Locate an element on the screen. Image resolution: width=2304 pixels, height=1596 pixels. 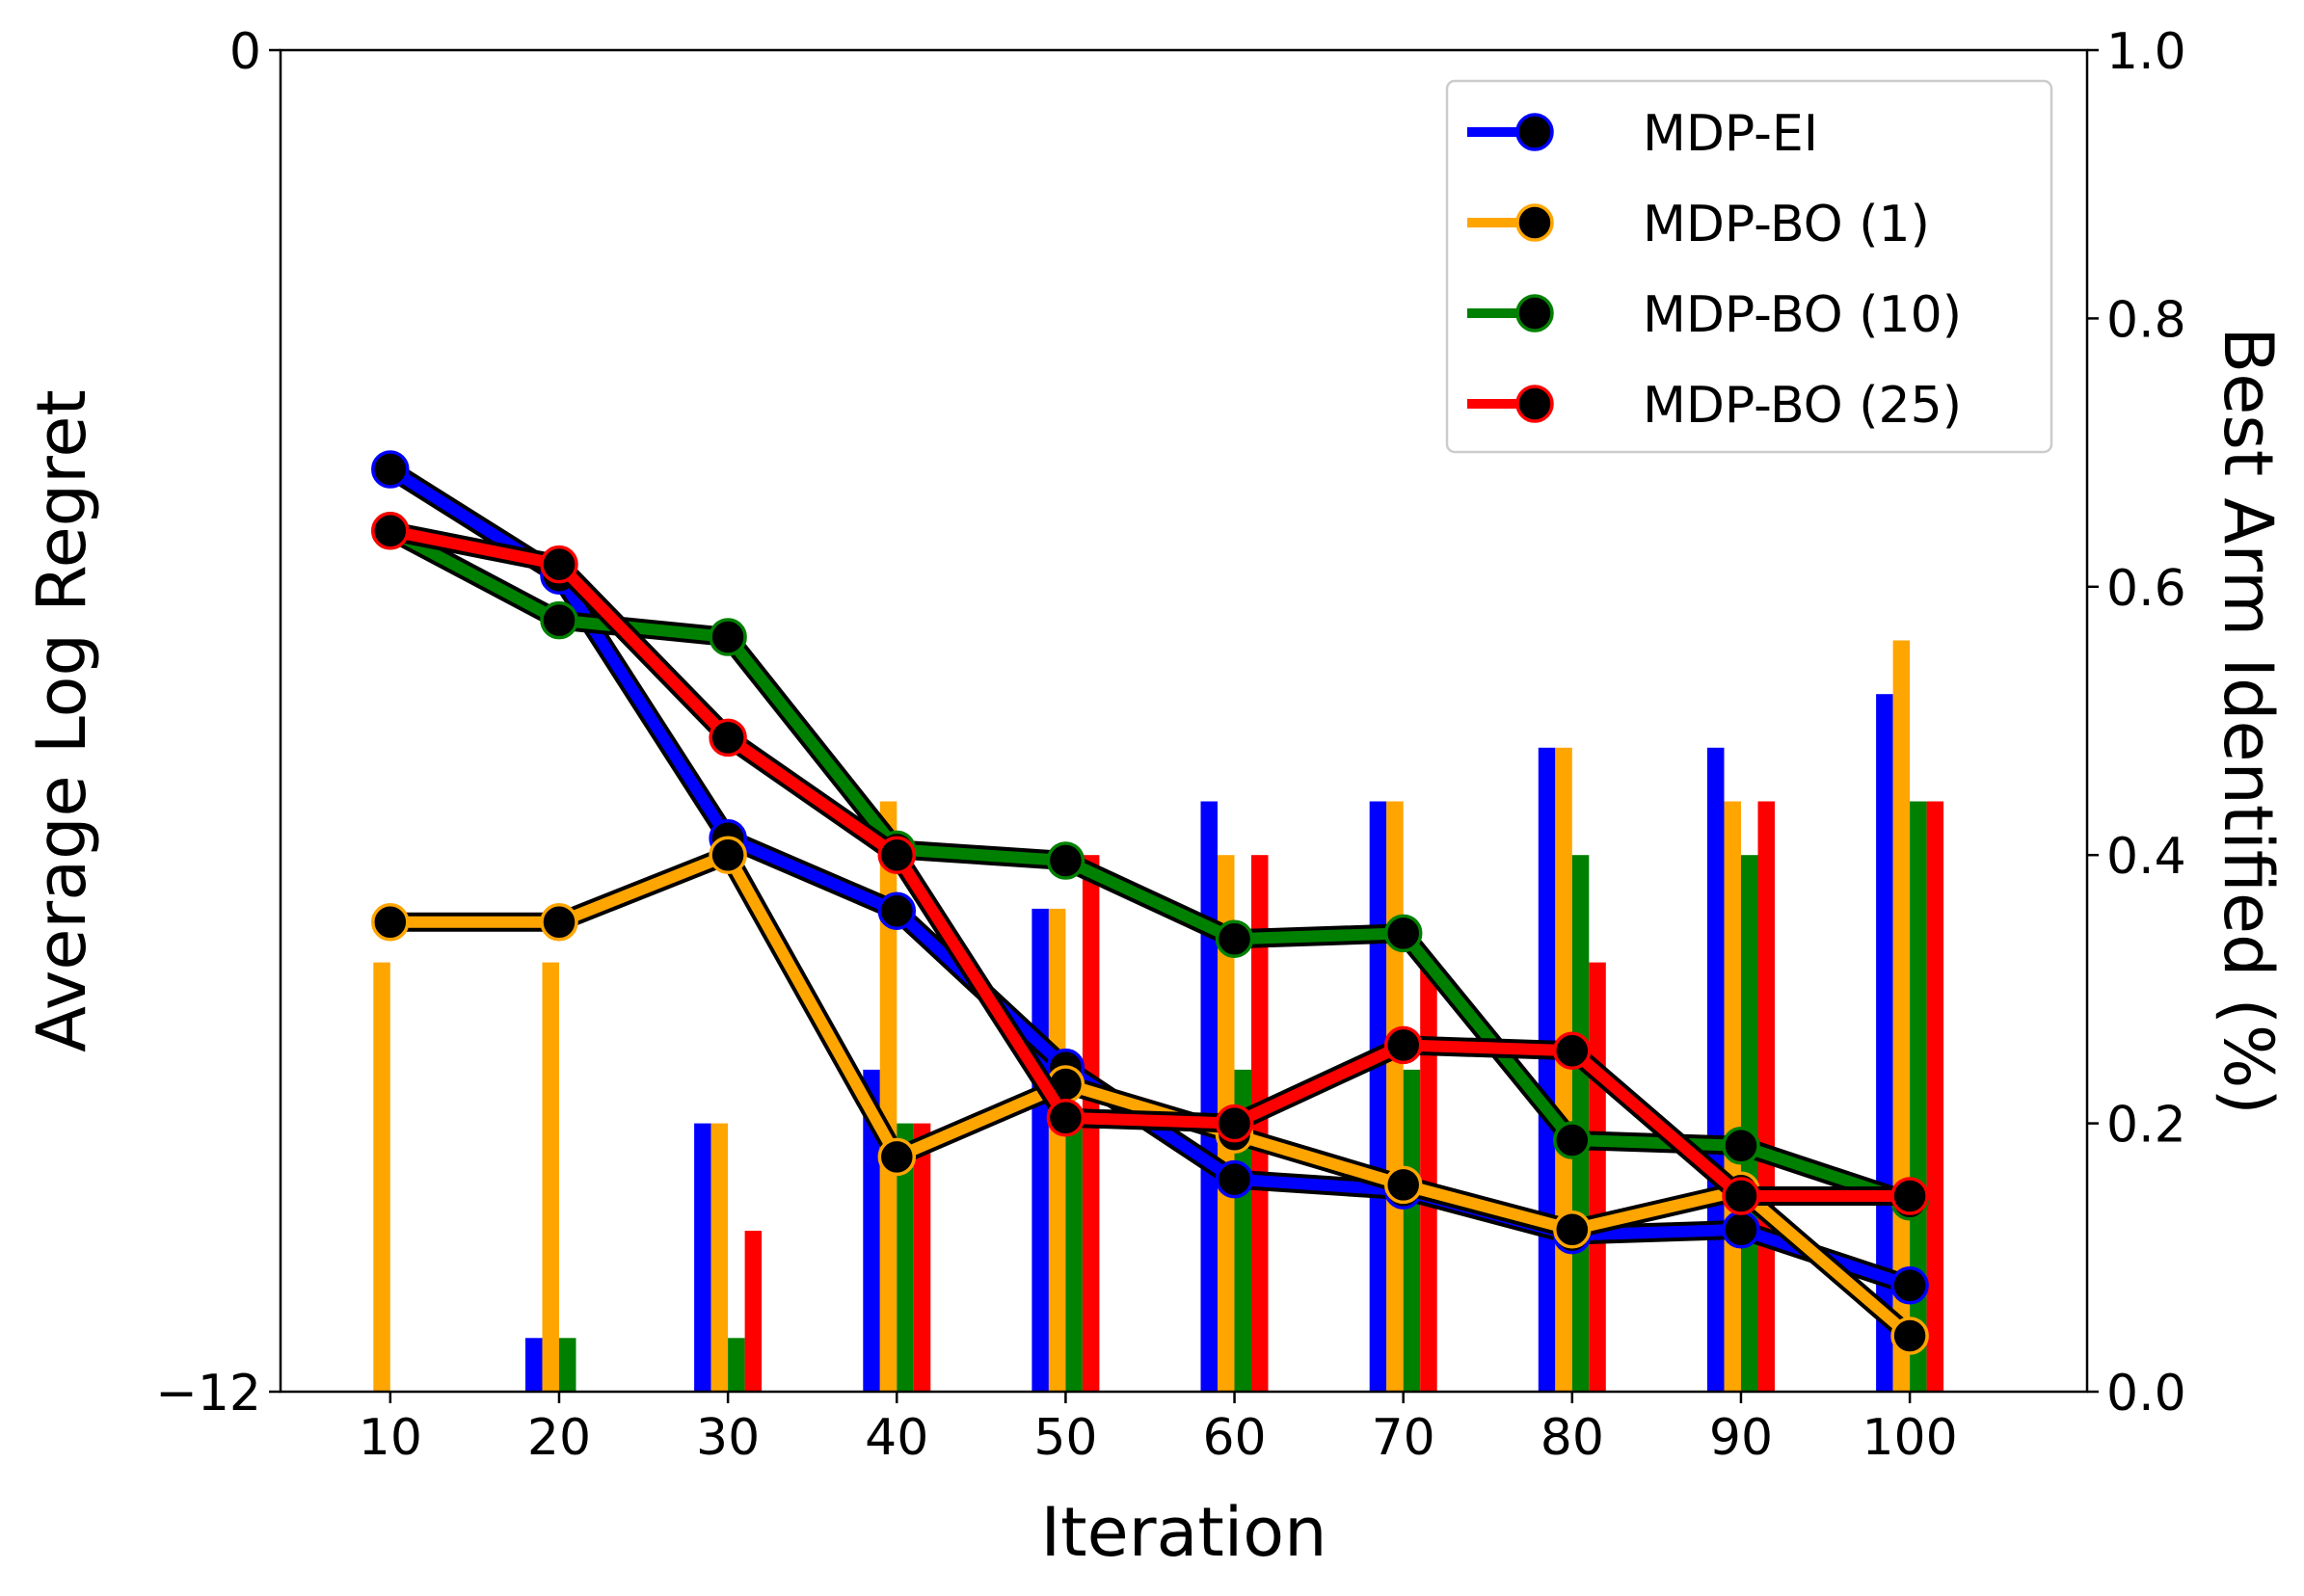
x-tick-label: 60 is located at coordinates (1234, 1438).